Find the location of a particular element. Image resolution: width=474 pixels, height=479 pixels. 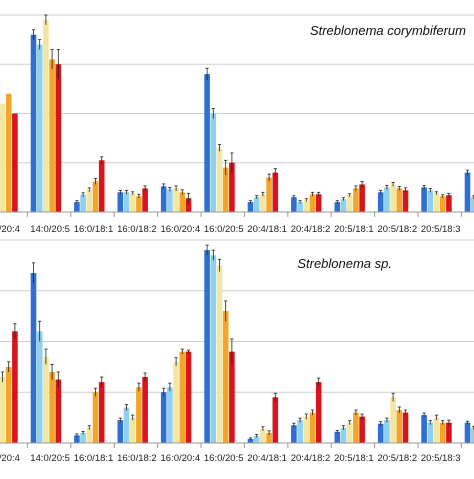

x-tick-label: 20:4/18:1 is located at coordinates (267, 229).